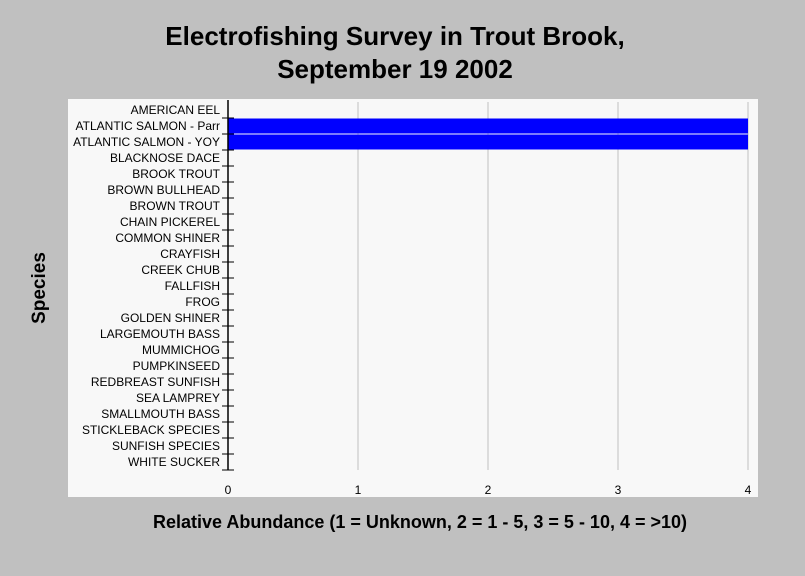 Image resolution: width=805 pixels, height=576 pixels. Describe the element at coordinates (146, 142) in the screenshot. I see `y-tick-label: ATLANTIC SALMON - YOY` at that location.